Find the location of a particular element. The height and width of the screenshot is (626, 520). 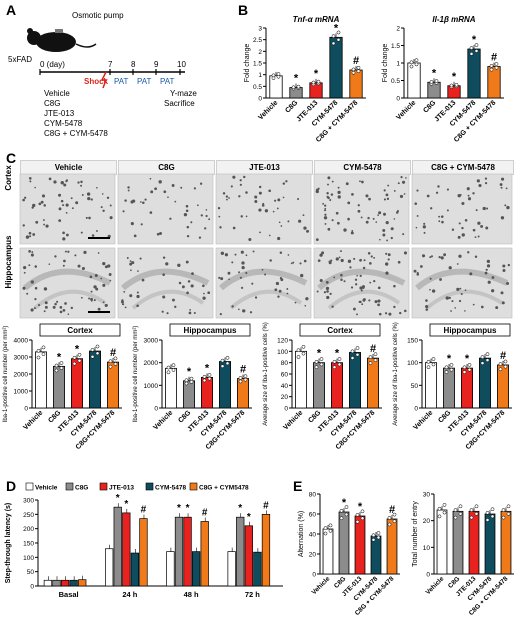

y-tick-label: 50 is located at coordinates (31, 572).